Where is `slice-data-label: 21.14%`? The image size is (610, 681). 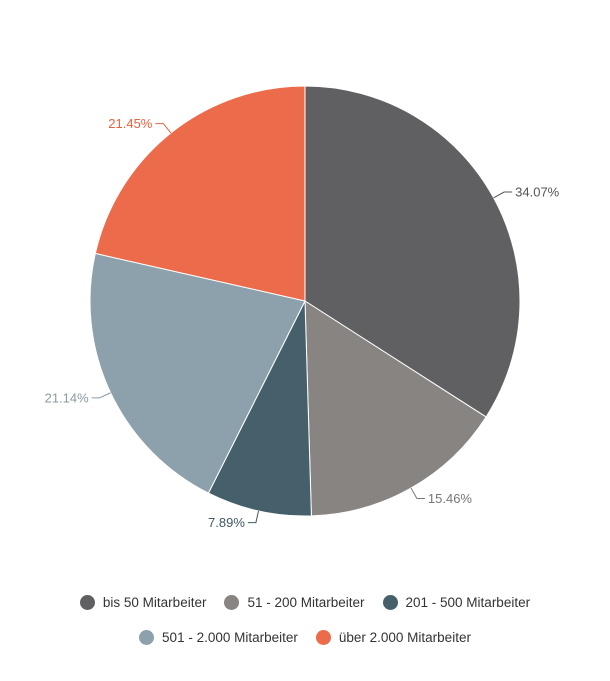
slice-data-label: 21.14% is located at coordinates (67, 397).